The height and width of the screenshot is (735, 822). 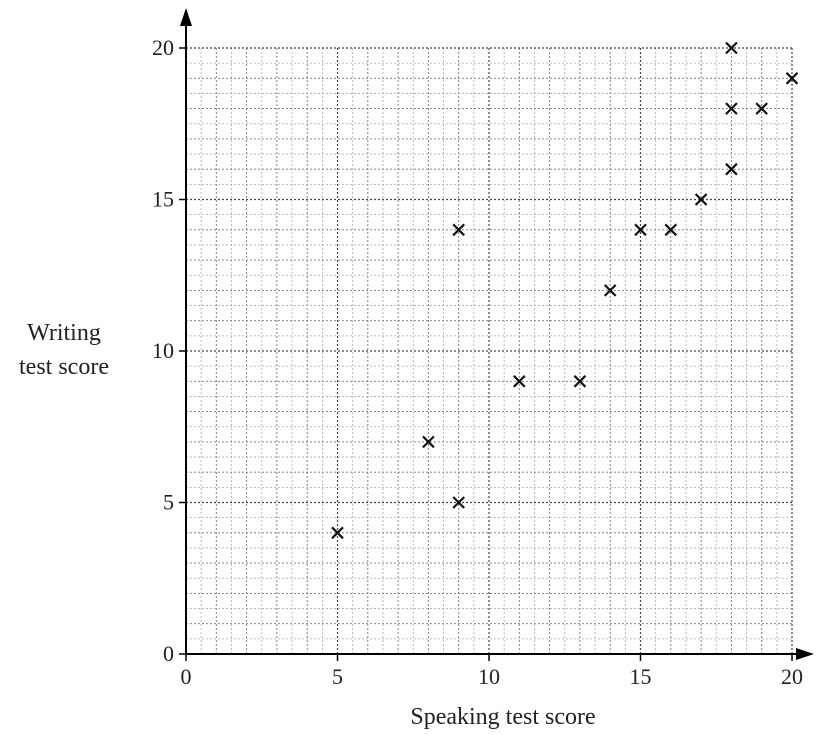 What do you see at coordinates (805, 654) in the screenshot?
I see `x-axis-arrow` at bounding box center [805, 654].